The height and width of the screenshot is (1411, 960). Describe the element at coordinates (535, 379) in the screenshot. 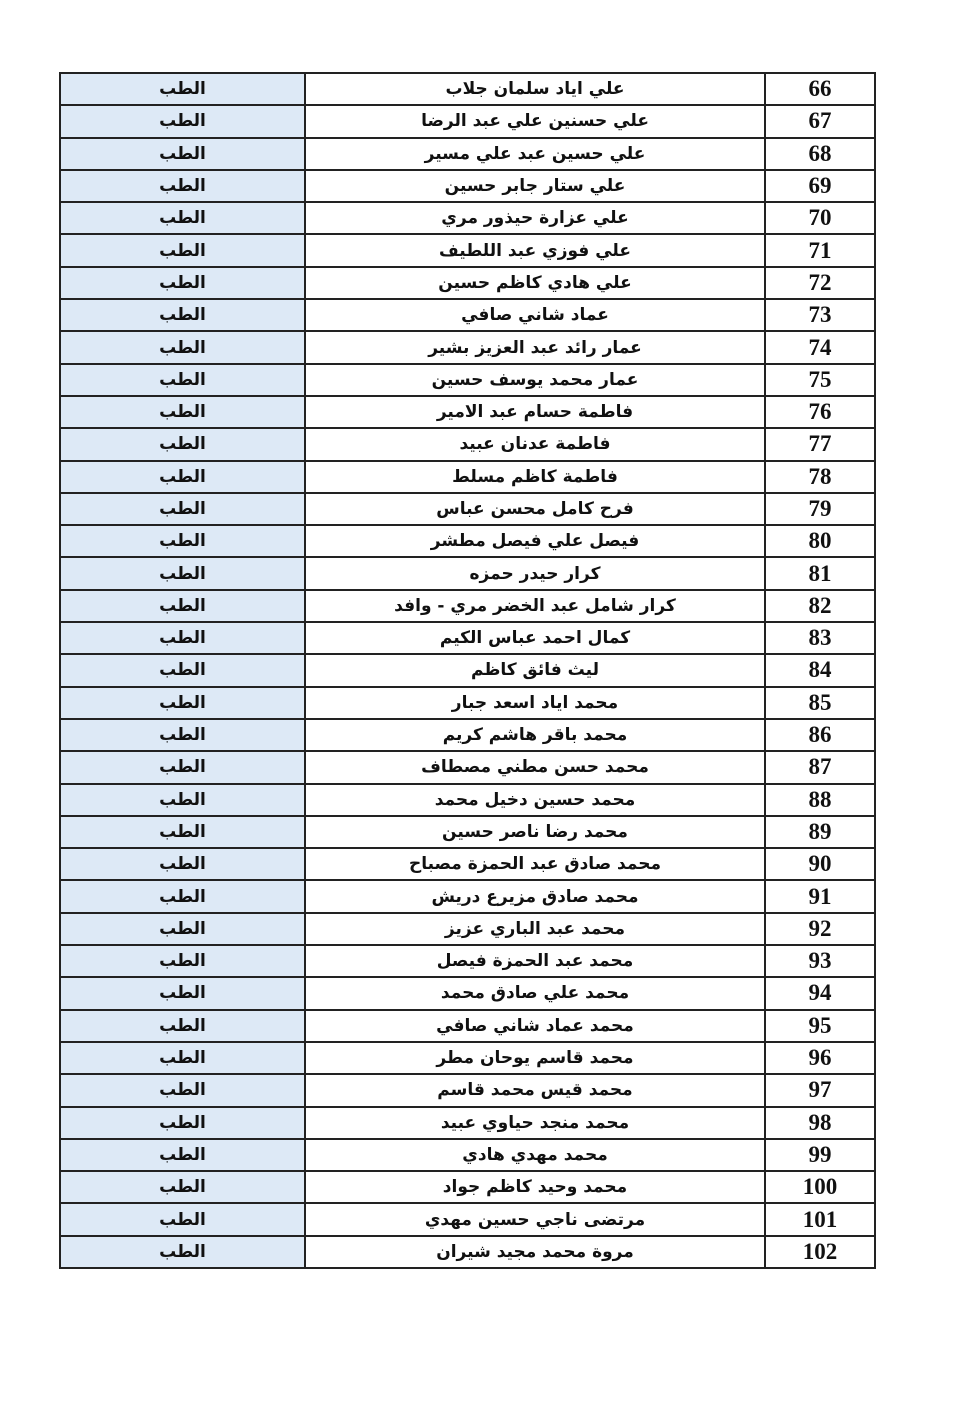

I see `name-cell: عمار محمد يوسف حسين` at that location.